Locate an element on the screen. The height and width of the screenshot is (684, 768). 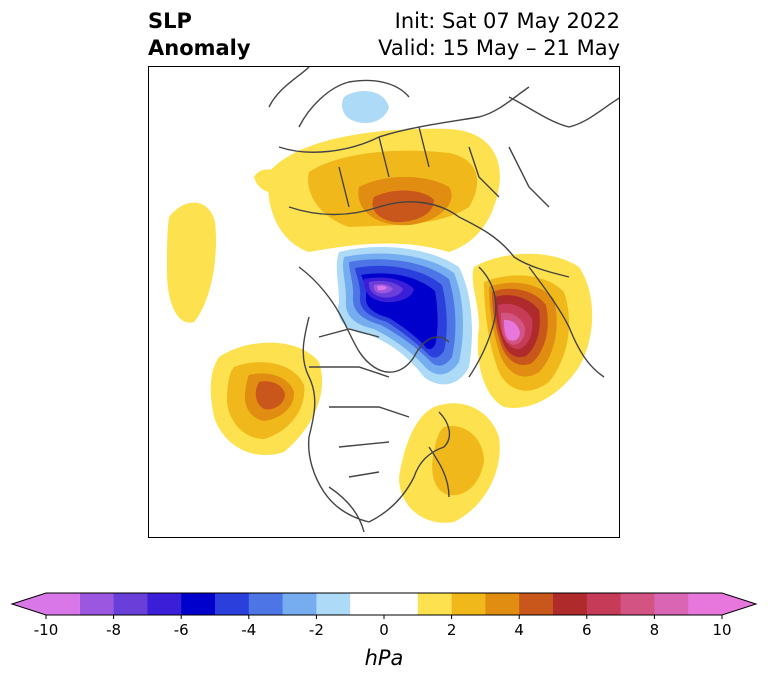
colorbar-tick-label: 2 is located at coordinates (452, 630).